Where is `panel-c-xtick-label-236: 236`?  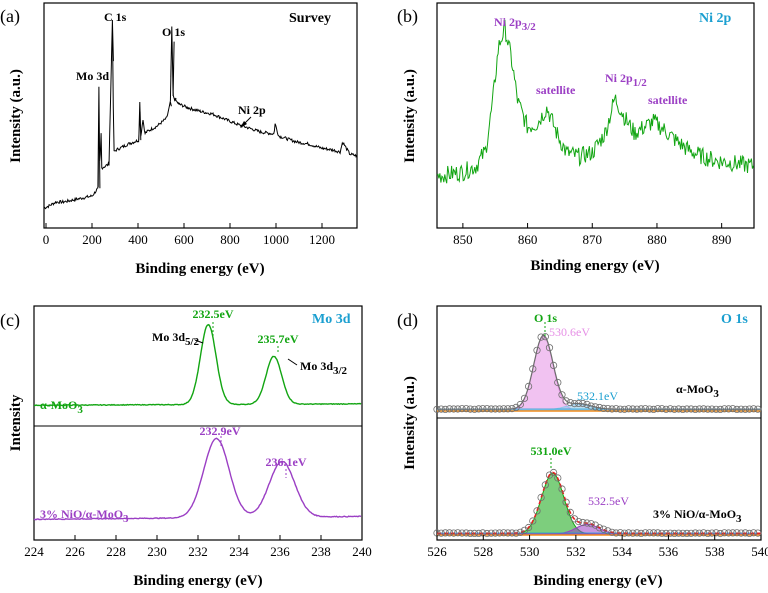 panel-c-xtick-label-236: 236 is located at coordinates (280, 551).